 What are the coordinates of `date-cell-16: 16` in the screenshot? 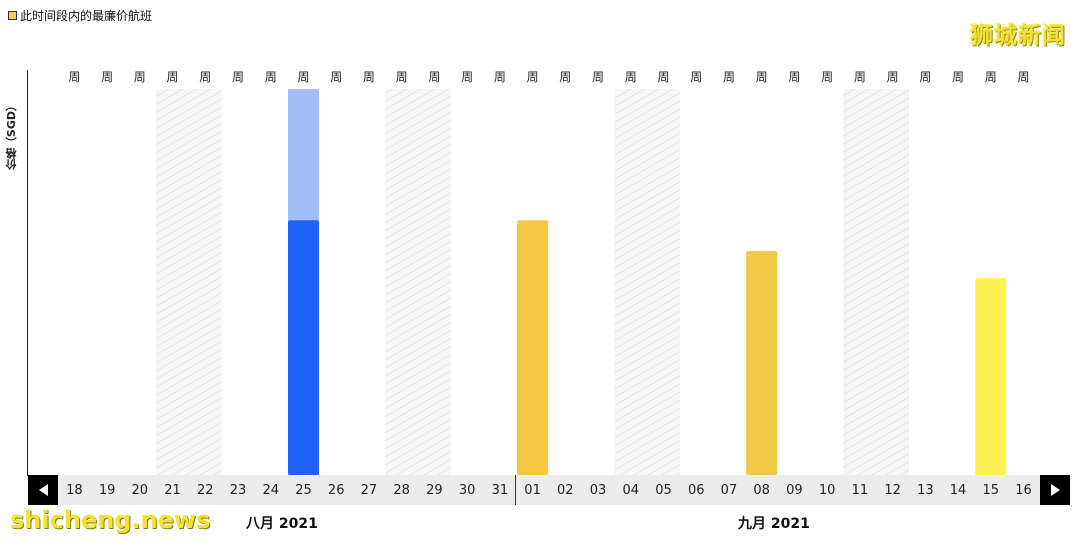 It's located at (1023, 490).